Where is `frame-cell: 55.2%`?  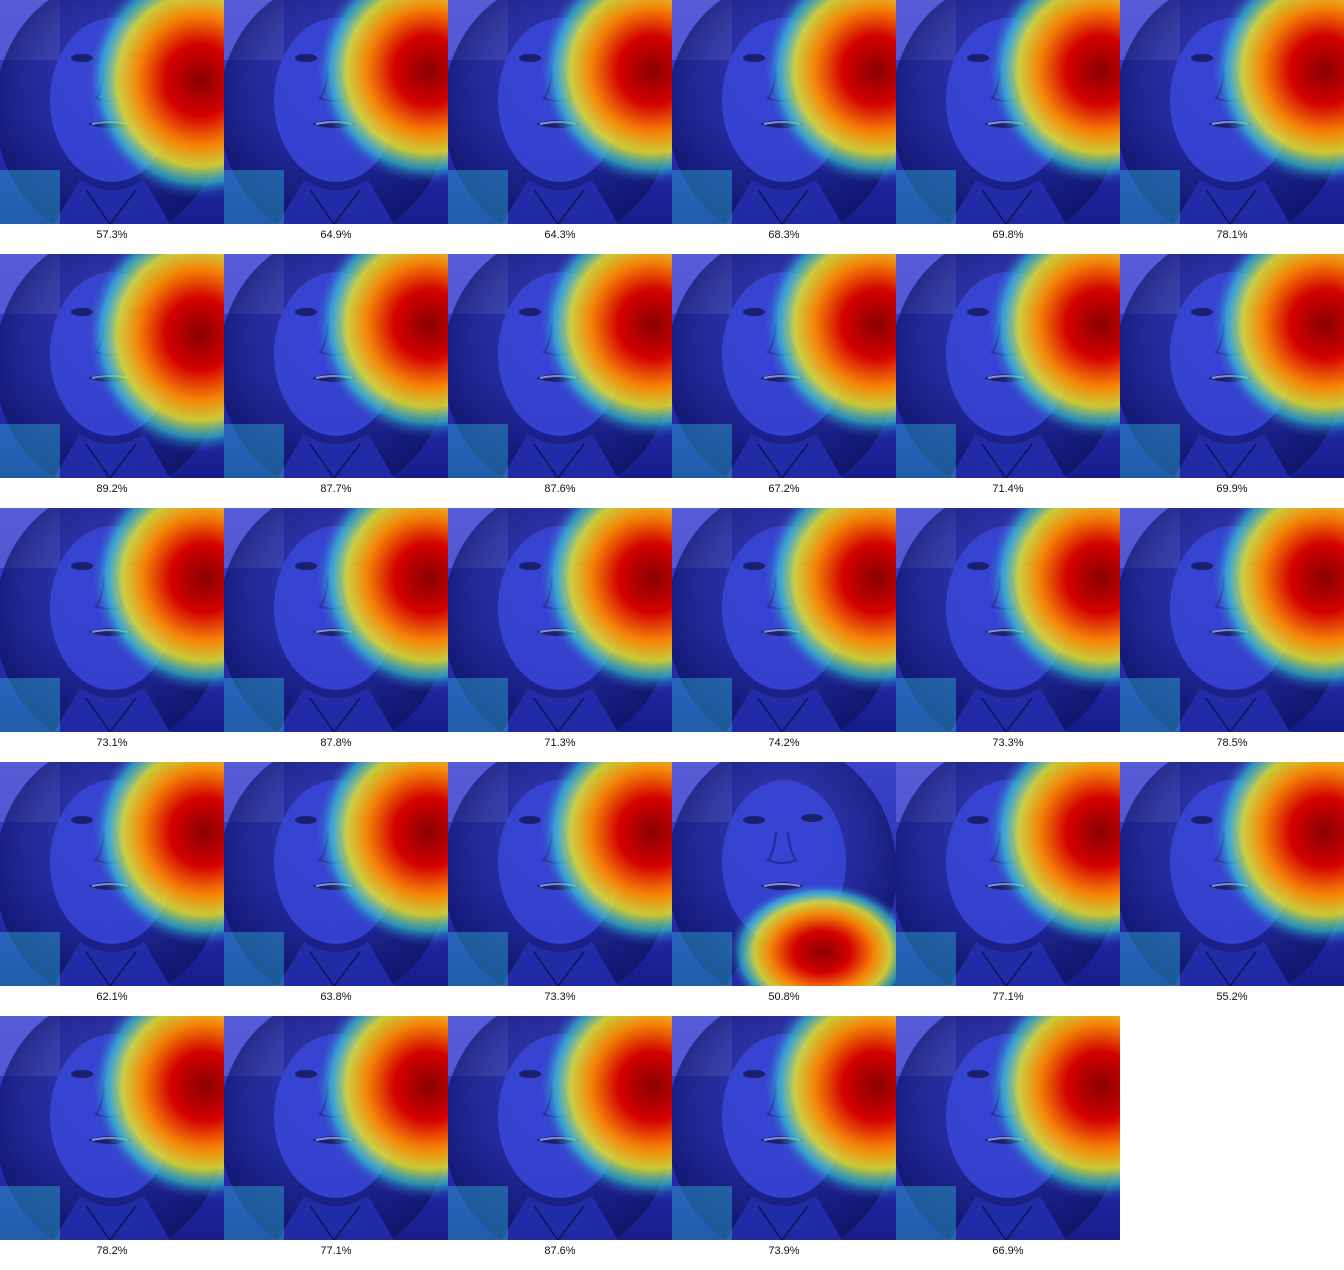 frame-cell: 55.2% is located at coordinates (1232, 889).